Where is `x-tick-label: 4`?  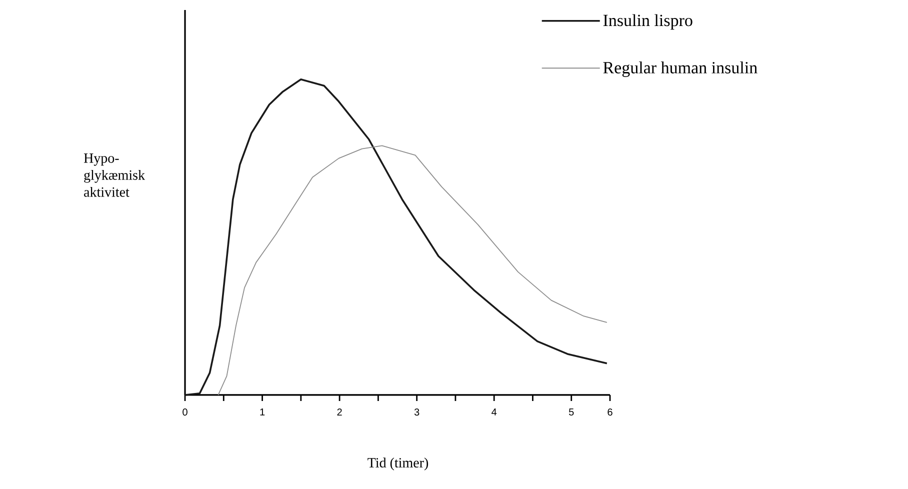
x-tick-label: 4 is located at coordinates (494, 412).